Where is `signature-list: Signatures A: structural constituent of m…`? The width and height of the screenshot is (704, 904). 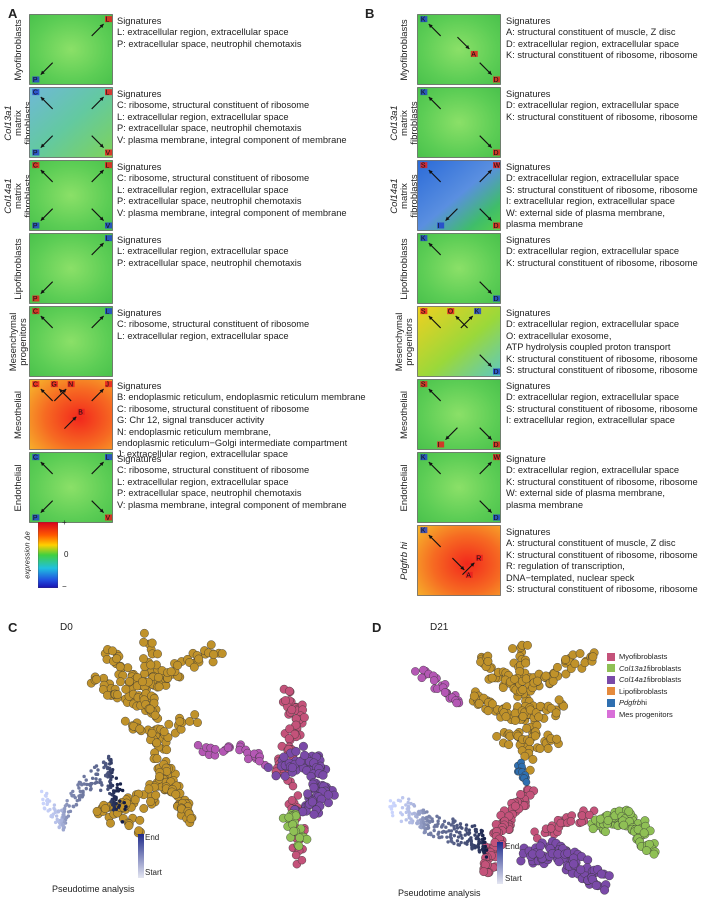 signature-list: Signatures A: structural constituent of m… is located at coordinates (602, 561).